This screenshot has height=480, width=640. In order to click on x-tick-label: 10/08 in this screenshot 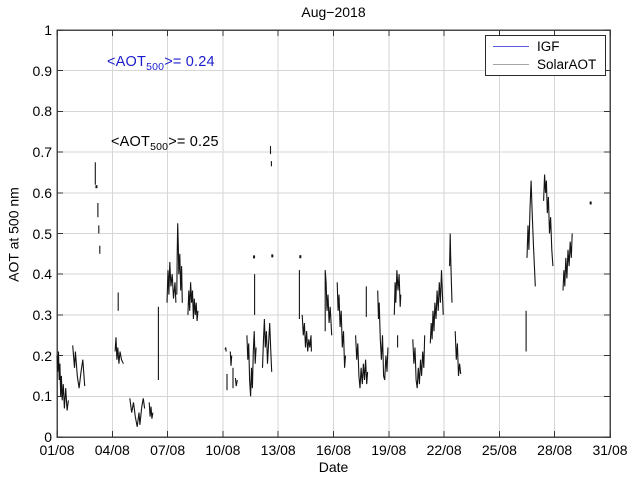, I will do `click(223, 450)`.